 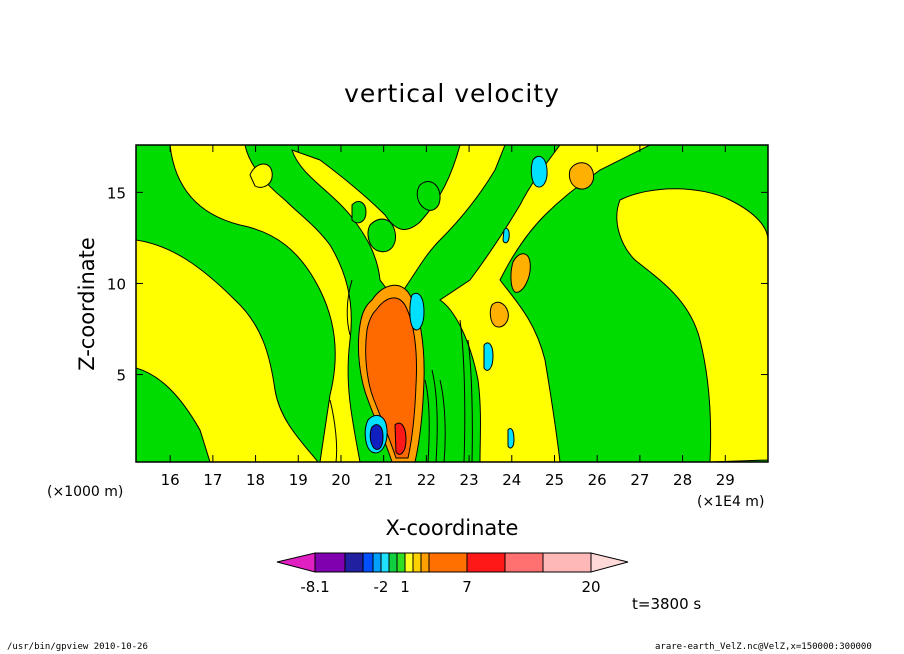 I want to click on colorbar-label: -2, so click(x=381, y=587).